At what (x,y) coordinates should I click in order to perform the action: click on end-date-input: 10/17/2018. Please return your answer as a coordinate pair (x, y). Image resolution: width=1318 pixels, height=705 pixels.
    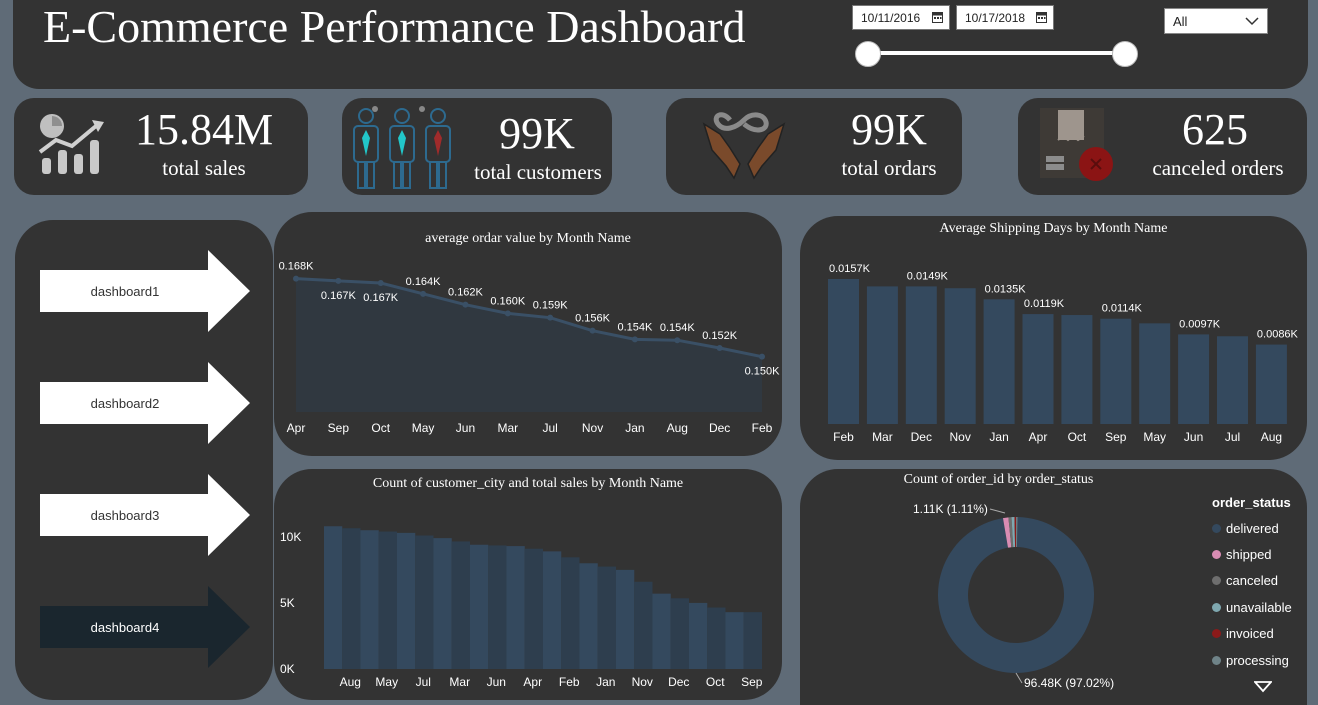
    Looking at the image, I should click on (1005, 17).